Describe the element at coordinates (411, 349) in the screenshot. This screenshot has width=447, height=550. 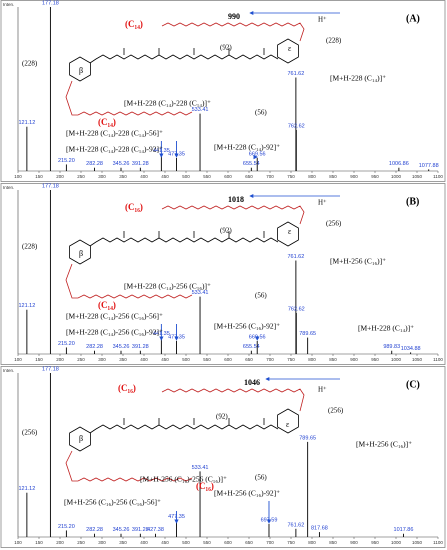
I see `peak-label: 1034.88` at that location.